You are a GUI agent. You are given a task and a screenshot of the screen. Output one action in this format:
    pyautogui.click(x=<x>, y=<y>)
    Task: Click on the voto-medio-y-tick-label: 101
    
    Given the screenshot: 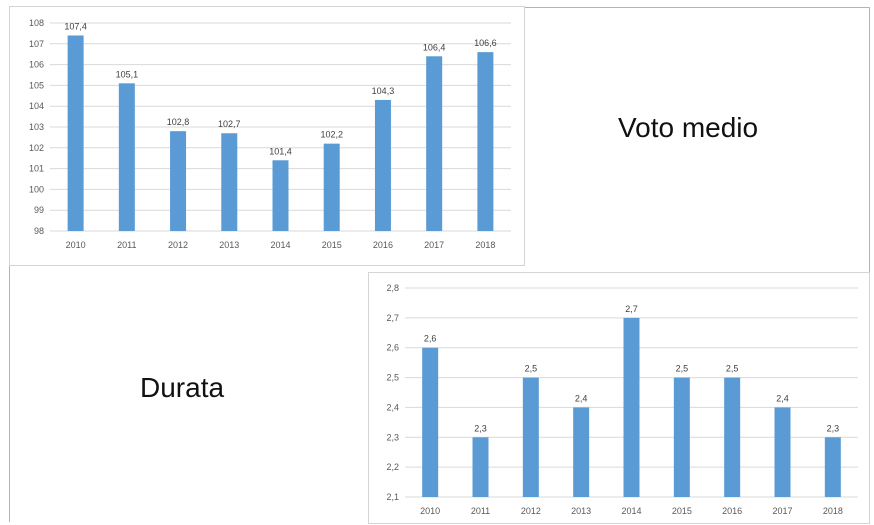 What is the action you would take?
    pyautogui.click(x=36, y=169)
    